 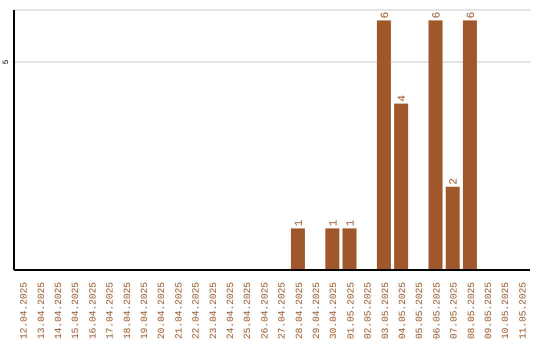 I want to click on x-tick-label: 07.05.2025, so click(x=454, y=311).